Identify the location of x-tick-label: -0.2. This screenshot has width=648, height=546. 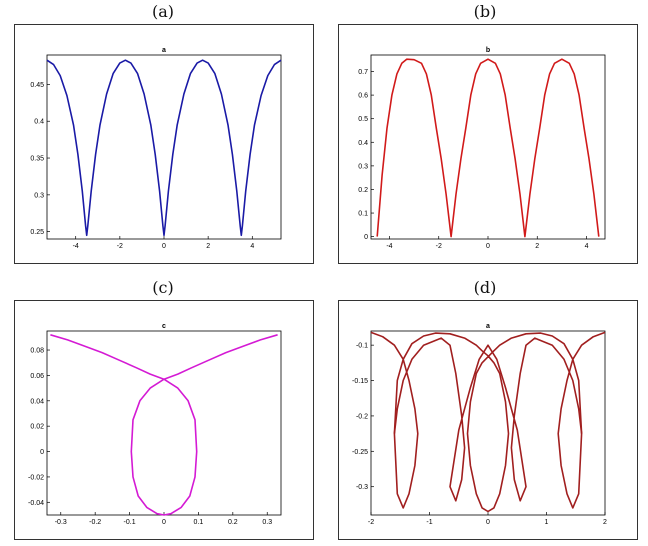
(95, 522).